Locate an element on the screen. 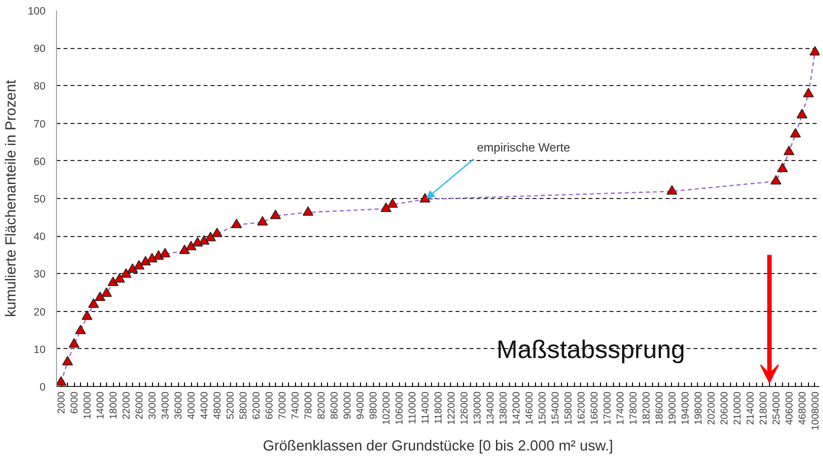  x-tick-label: 254000 is located at coordinates (776, 408).